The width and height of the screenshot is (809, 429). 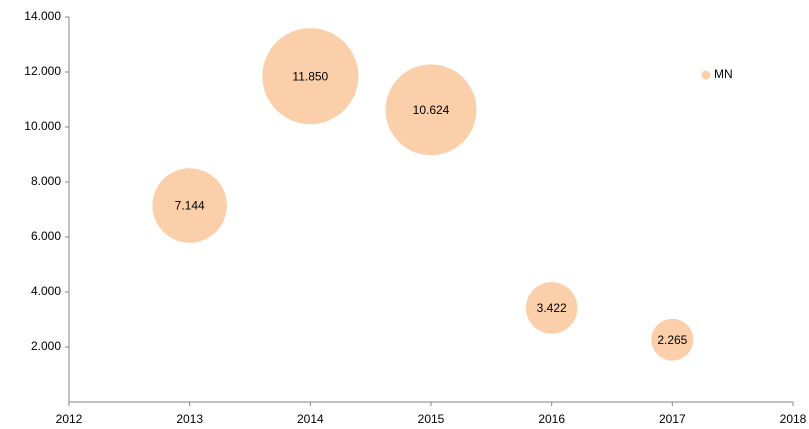 I want to click on x-tick-label: 2012, so click(x=69, y=419).